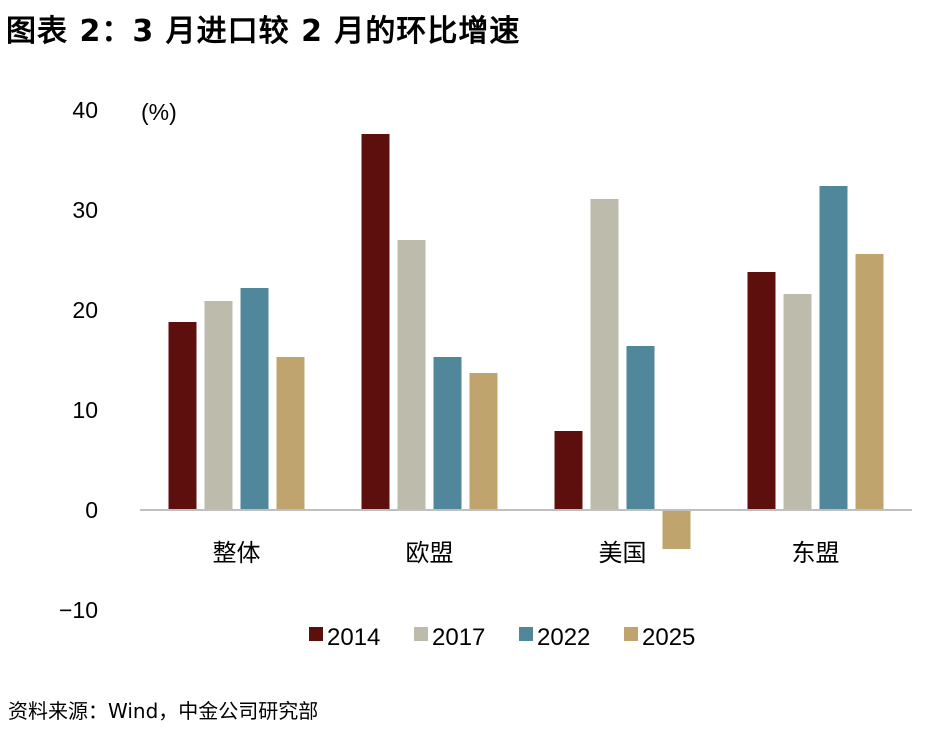 Image resolution: width=942 pixels, height=738 pixels. I want to click on legend-label: 2025, so click(668, 637).